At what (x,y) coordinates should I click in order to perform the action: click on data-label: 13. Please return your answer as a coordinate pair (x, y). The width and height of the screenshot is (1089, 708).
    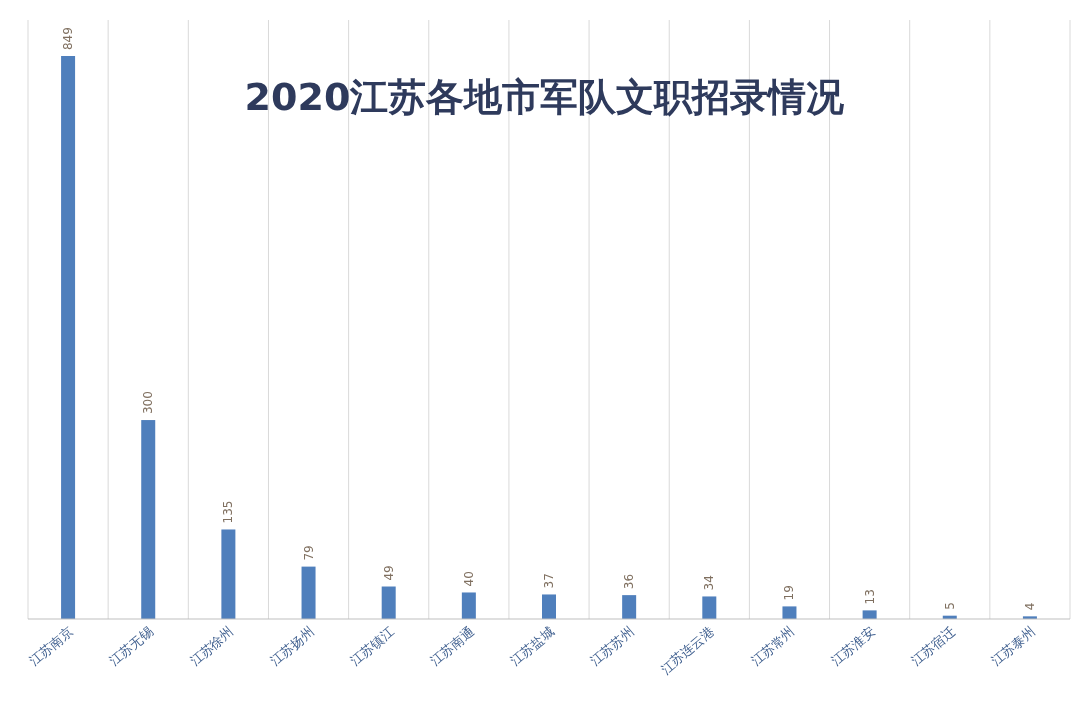
    Looking at the image, I should click on (869, 597).